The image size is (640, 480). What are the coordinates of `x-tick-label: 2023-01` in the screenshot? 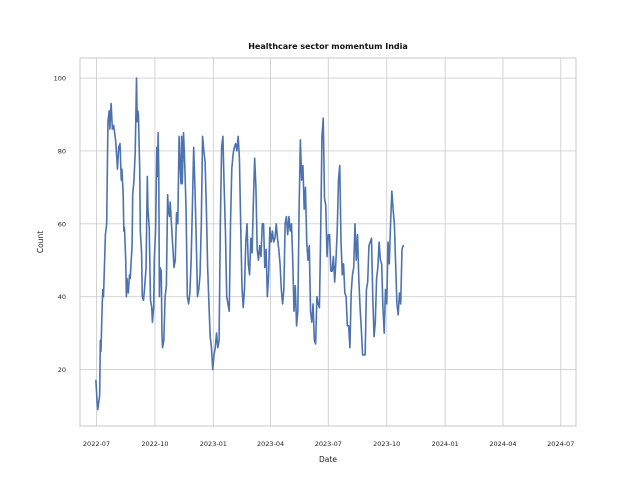 It's located at (213, 444).